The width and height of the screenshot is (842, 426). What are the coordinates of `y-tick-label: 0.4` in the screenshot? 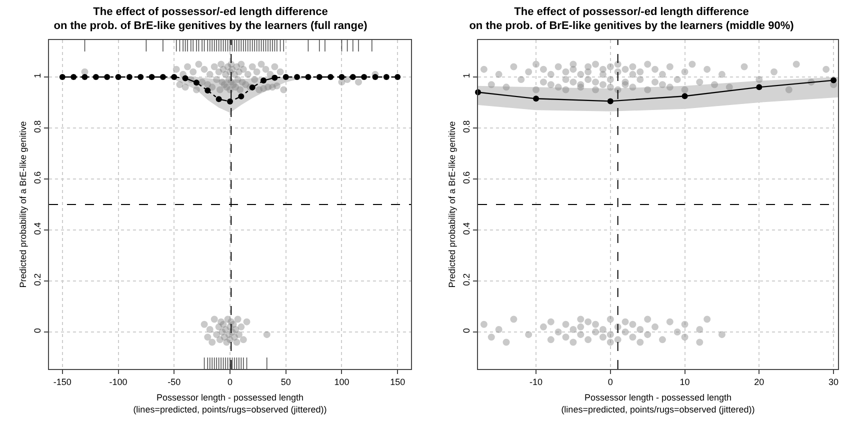 It's located at (37, 228).